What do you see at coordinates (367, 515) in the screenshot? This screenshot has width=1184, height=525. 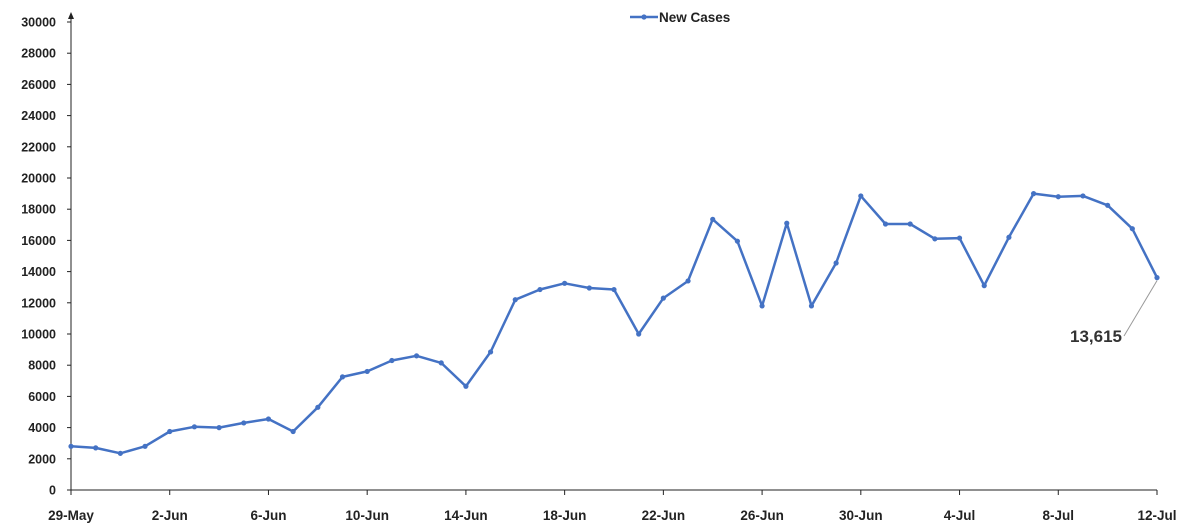 I see `x-tick-label: 10-Jun` at bounding box center [367, 515].